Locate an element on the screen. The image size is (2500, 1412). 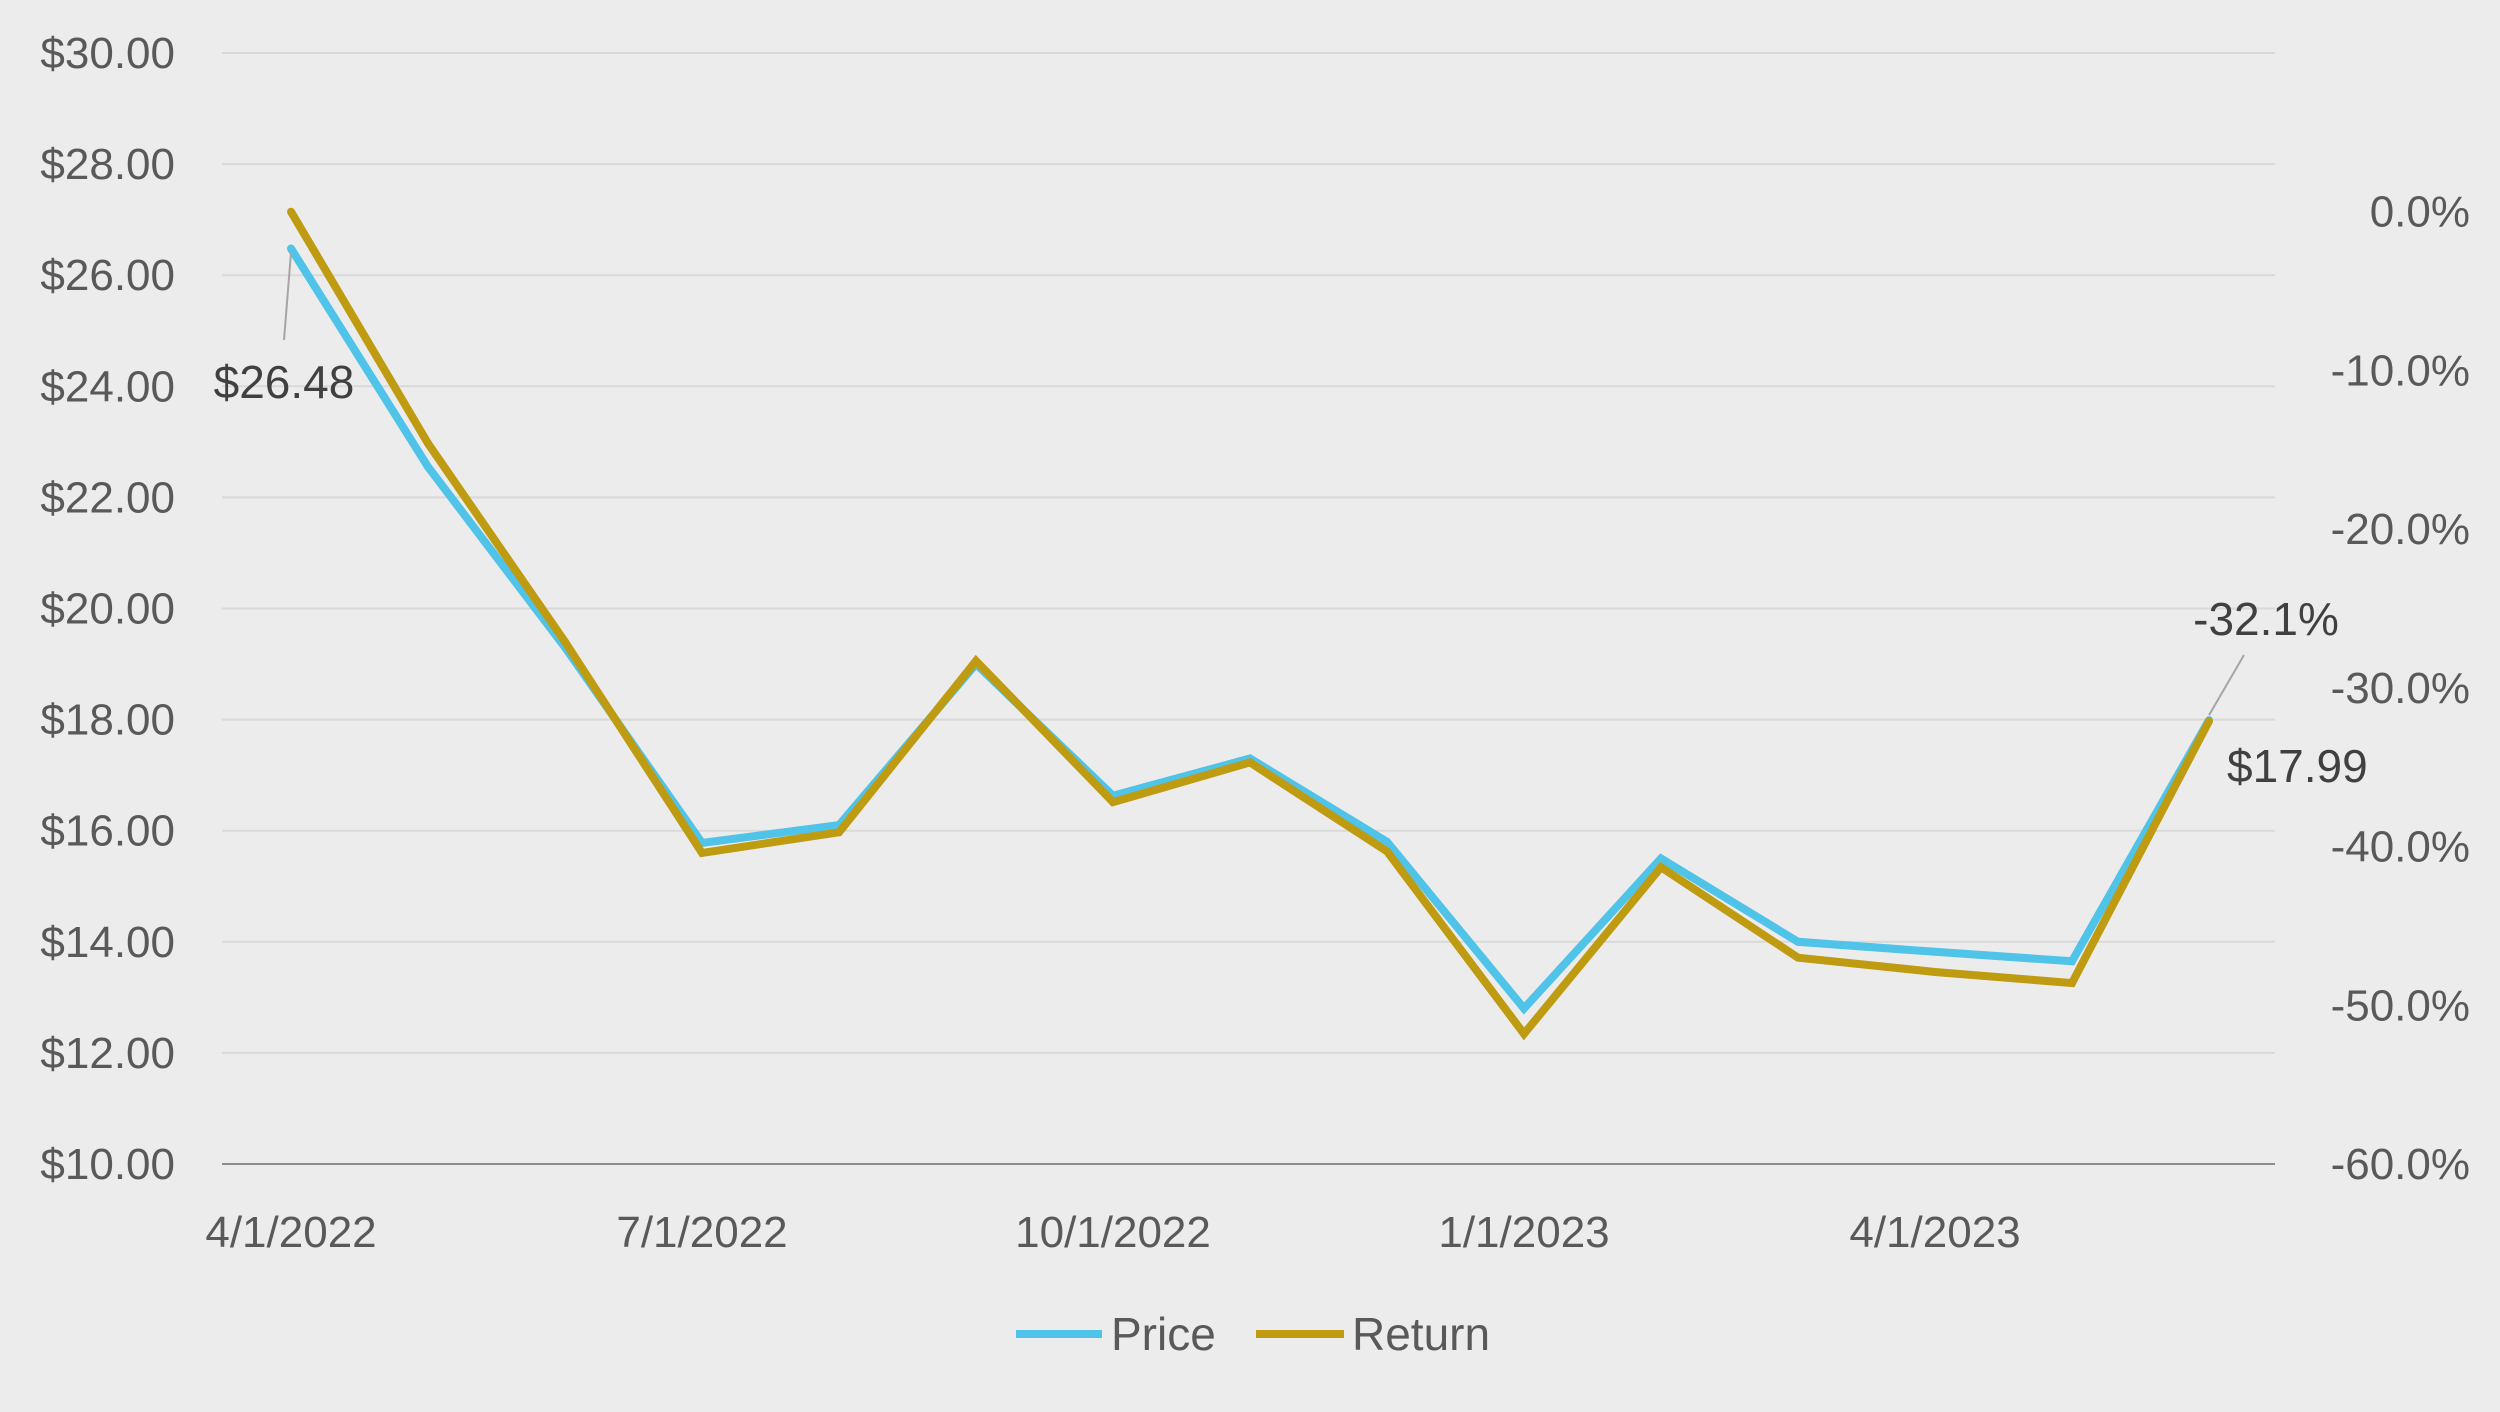
y-left-tick-label: $10.00 is located at coordinates (107, 1164).